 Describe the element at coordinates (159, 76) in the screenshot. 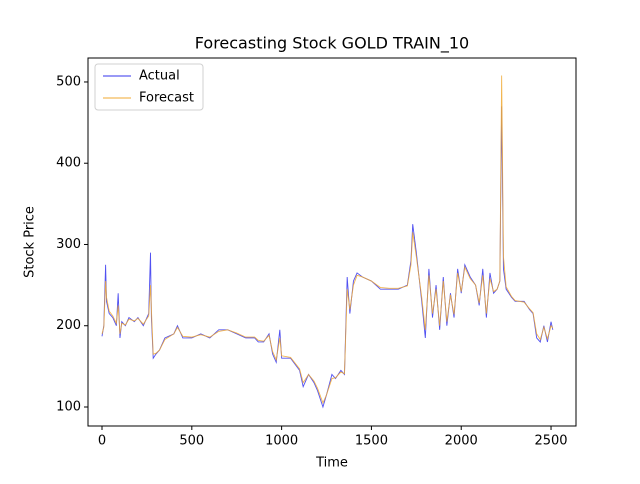

I see `legend-label: Actual` at that location.